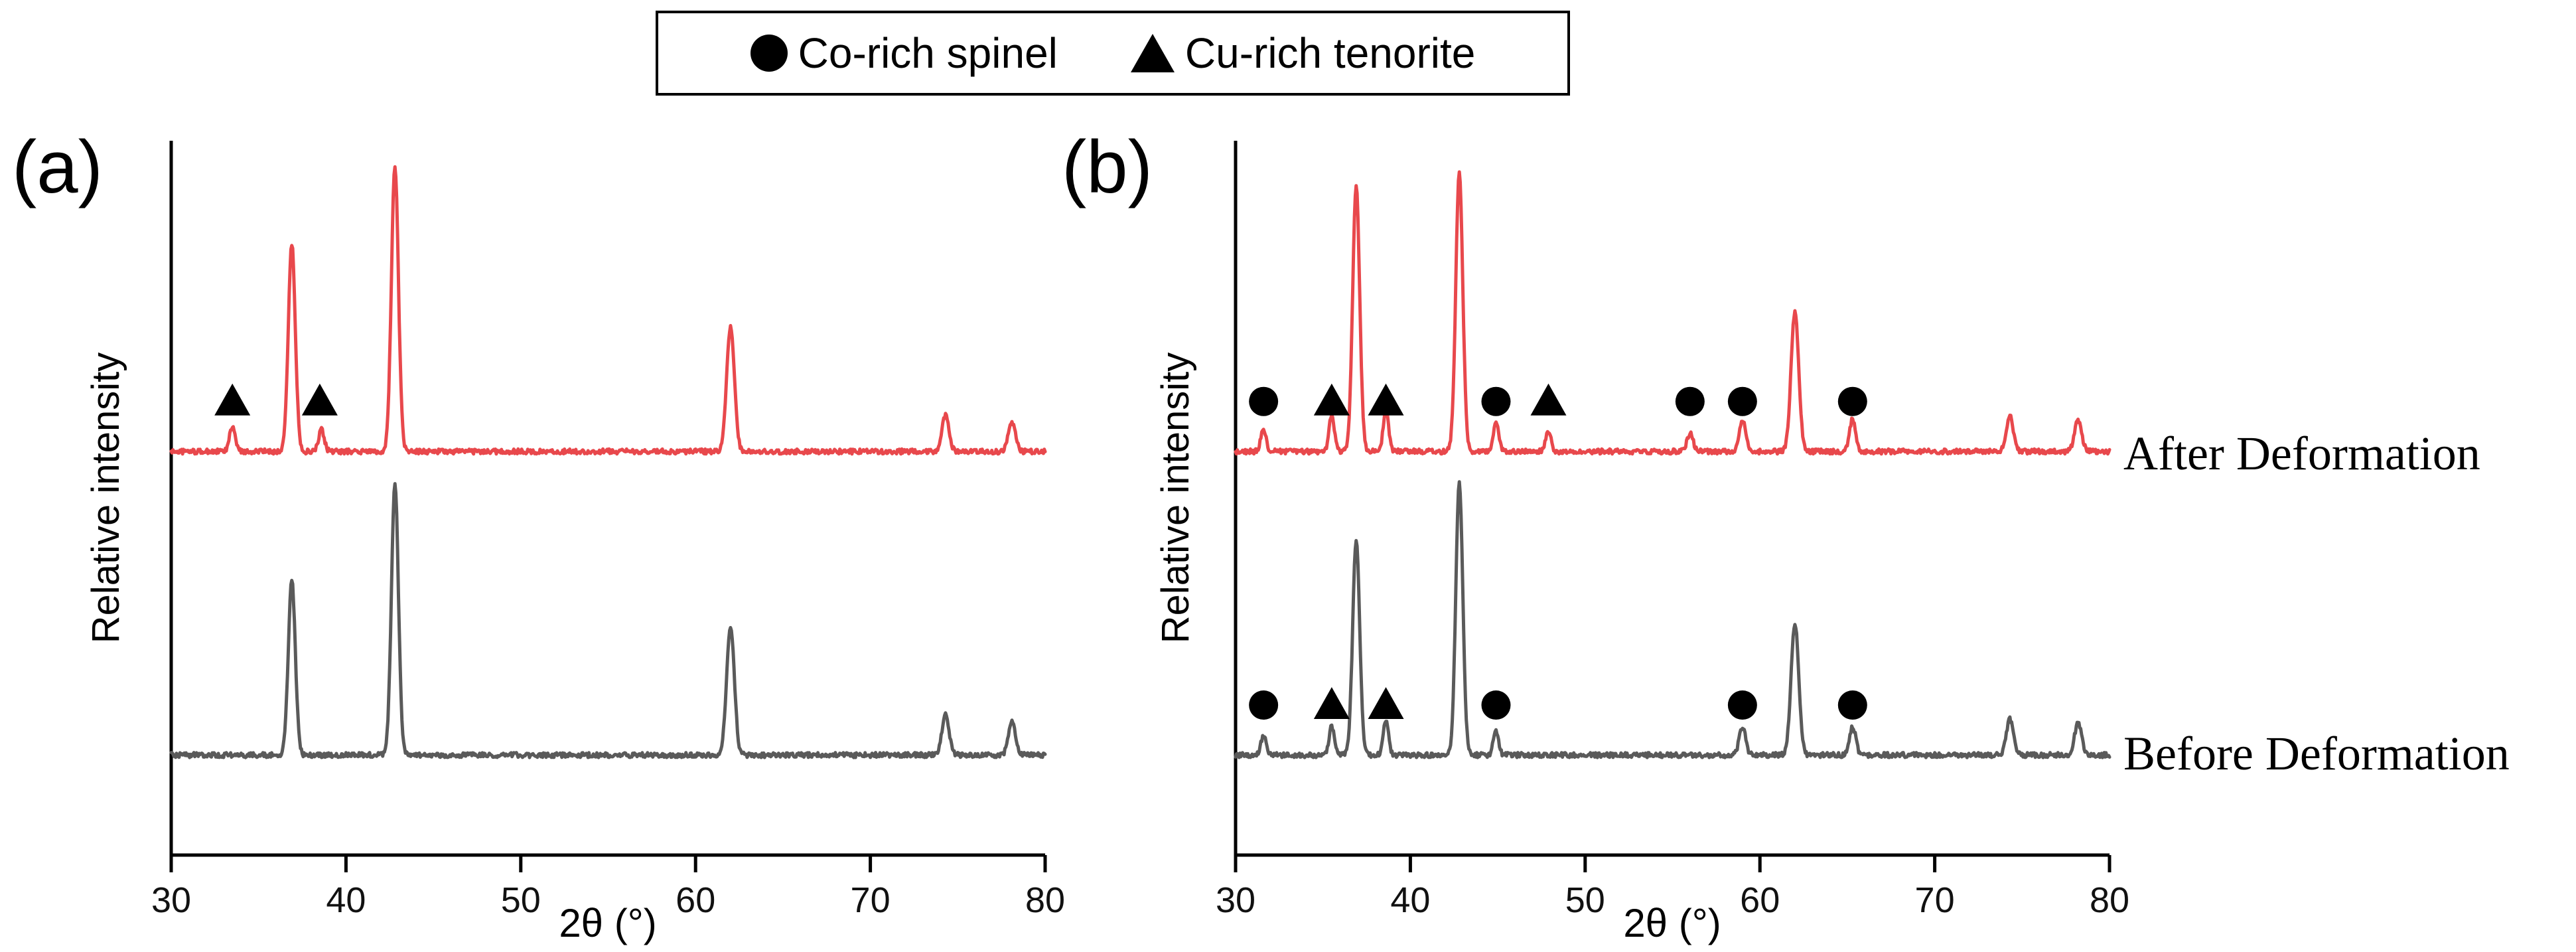  Describe the element at coordinates (58, 166) in the screenshot. I see `panel-a-tag: (a)` at that location.